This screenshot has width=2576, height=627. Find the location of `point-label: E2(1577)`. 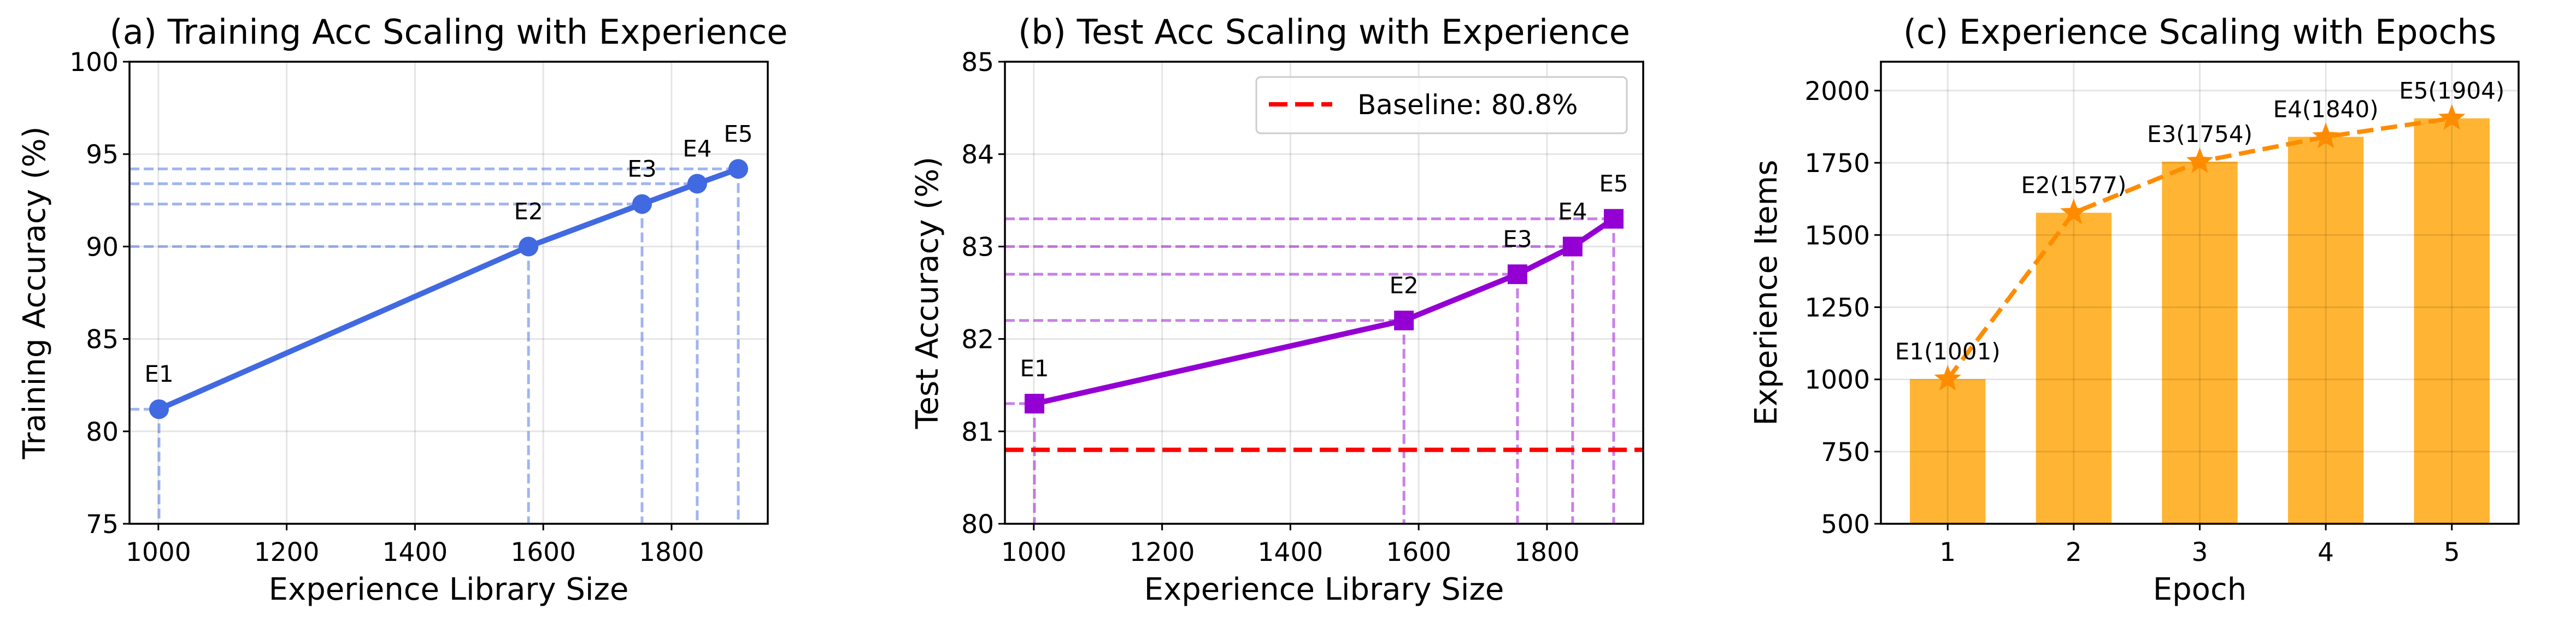

point-label: E2(1577) is located at coordinates (2073, 185).